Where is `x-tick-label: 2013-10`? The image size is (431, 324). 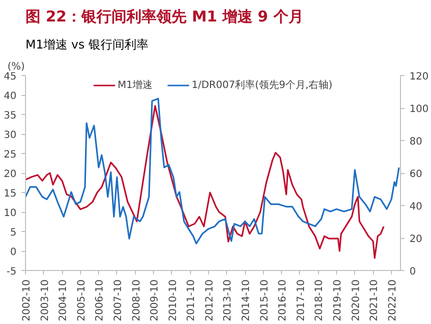
x-tick-label: 2013-10 is located at coordinates (228, 300).